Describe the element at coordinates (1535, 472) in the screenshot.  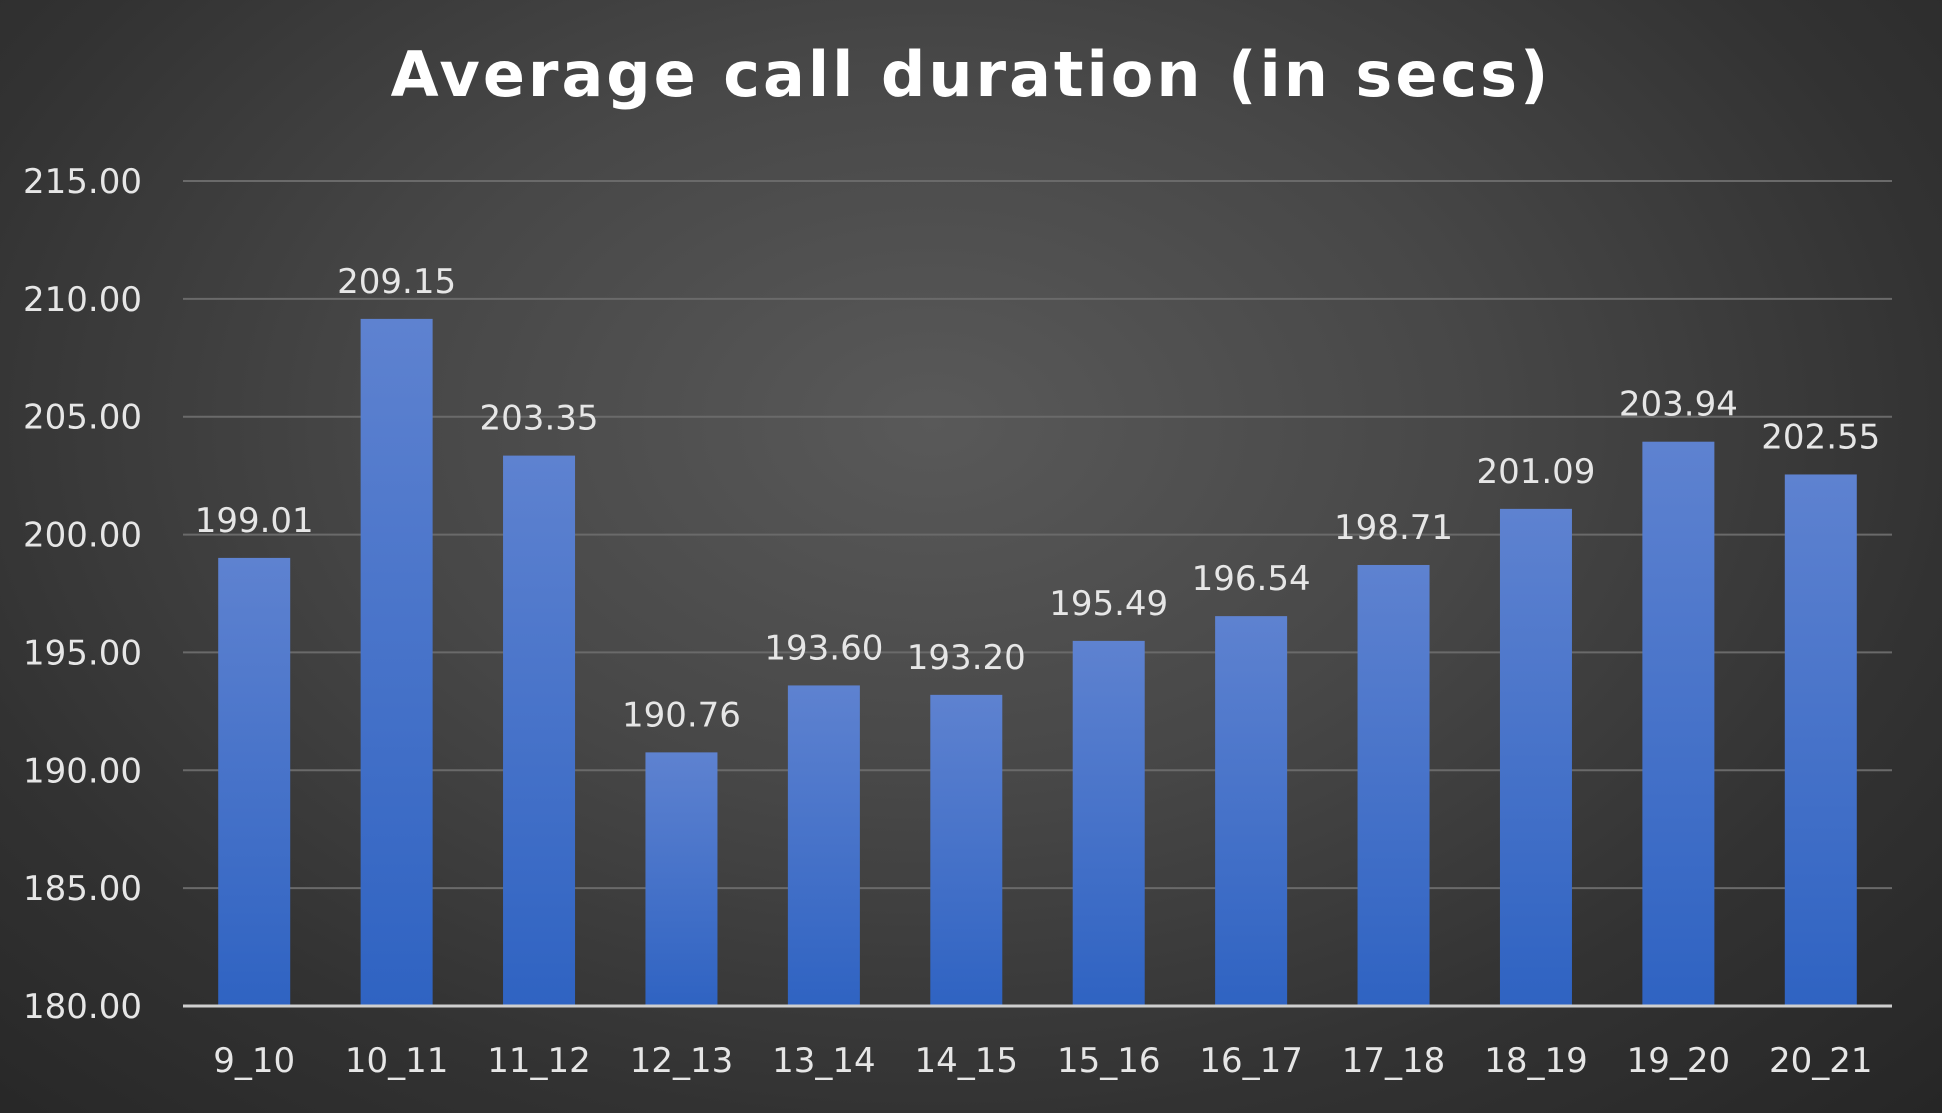
I see `data-label: 201.09` at that location.